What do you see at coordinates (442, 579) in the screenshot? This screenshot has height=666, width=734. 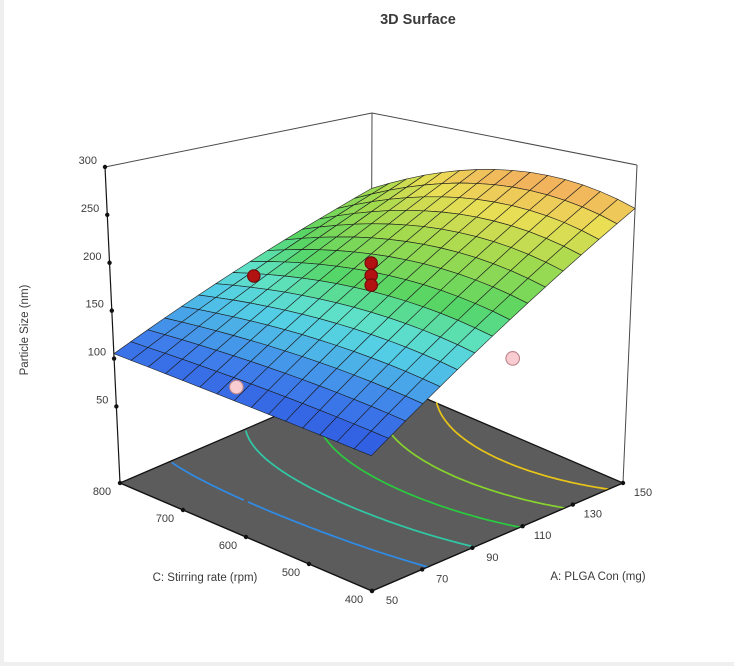 I see `x-tick-label: 70` at bounding box center [442, 579].